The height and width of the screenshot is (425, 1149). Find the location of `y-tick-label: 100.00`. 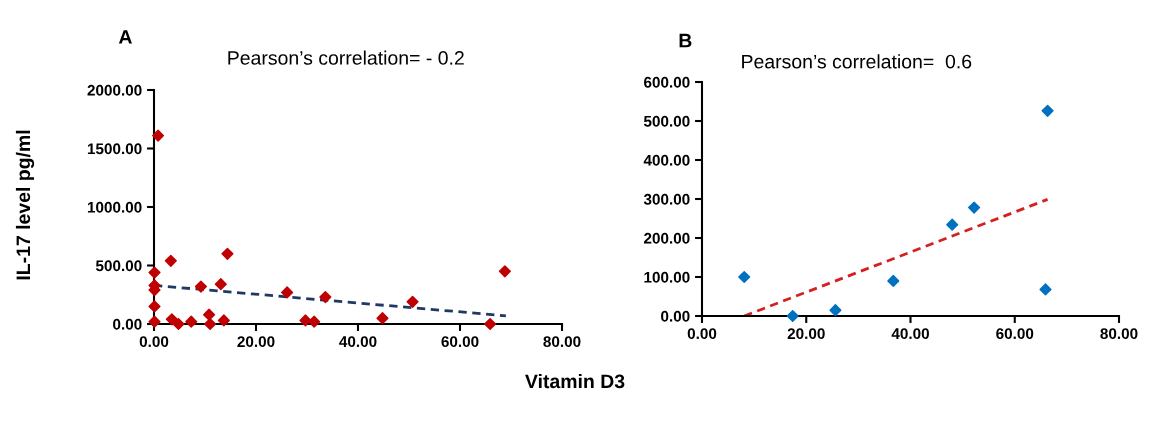

y-tick-label: 100.00 is located at coordinates (667, 277).